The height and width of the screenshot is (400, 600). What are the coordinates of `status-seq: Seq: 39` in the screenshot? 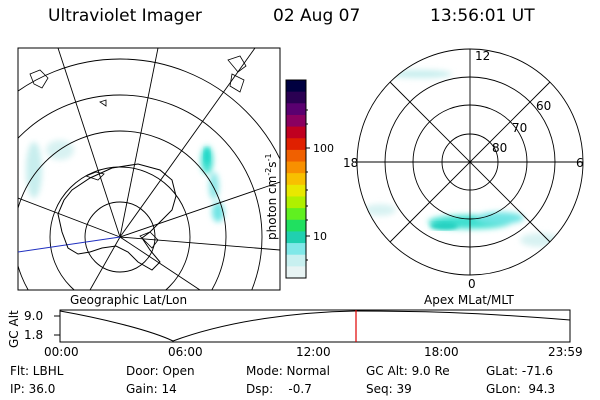 It's located at (389, 389).